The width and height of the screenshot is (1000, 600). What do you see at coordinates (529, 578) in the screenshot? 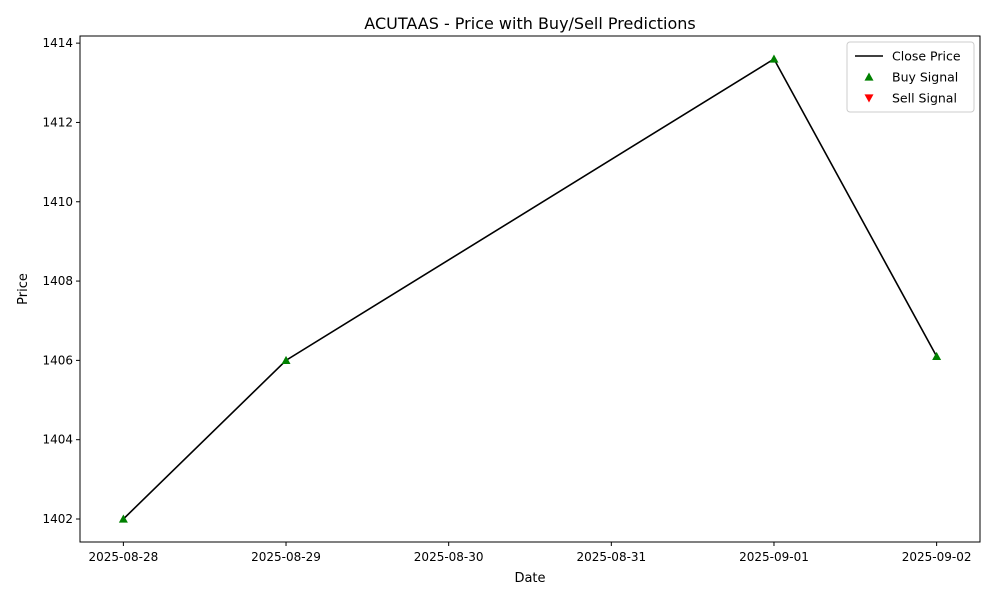
I see `x-axis-label: Date` at bounding box center [529, 578].